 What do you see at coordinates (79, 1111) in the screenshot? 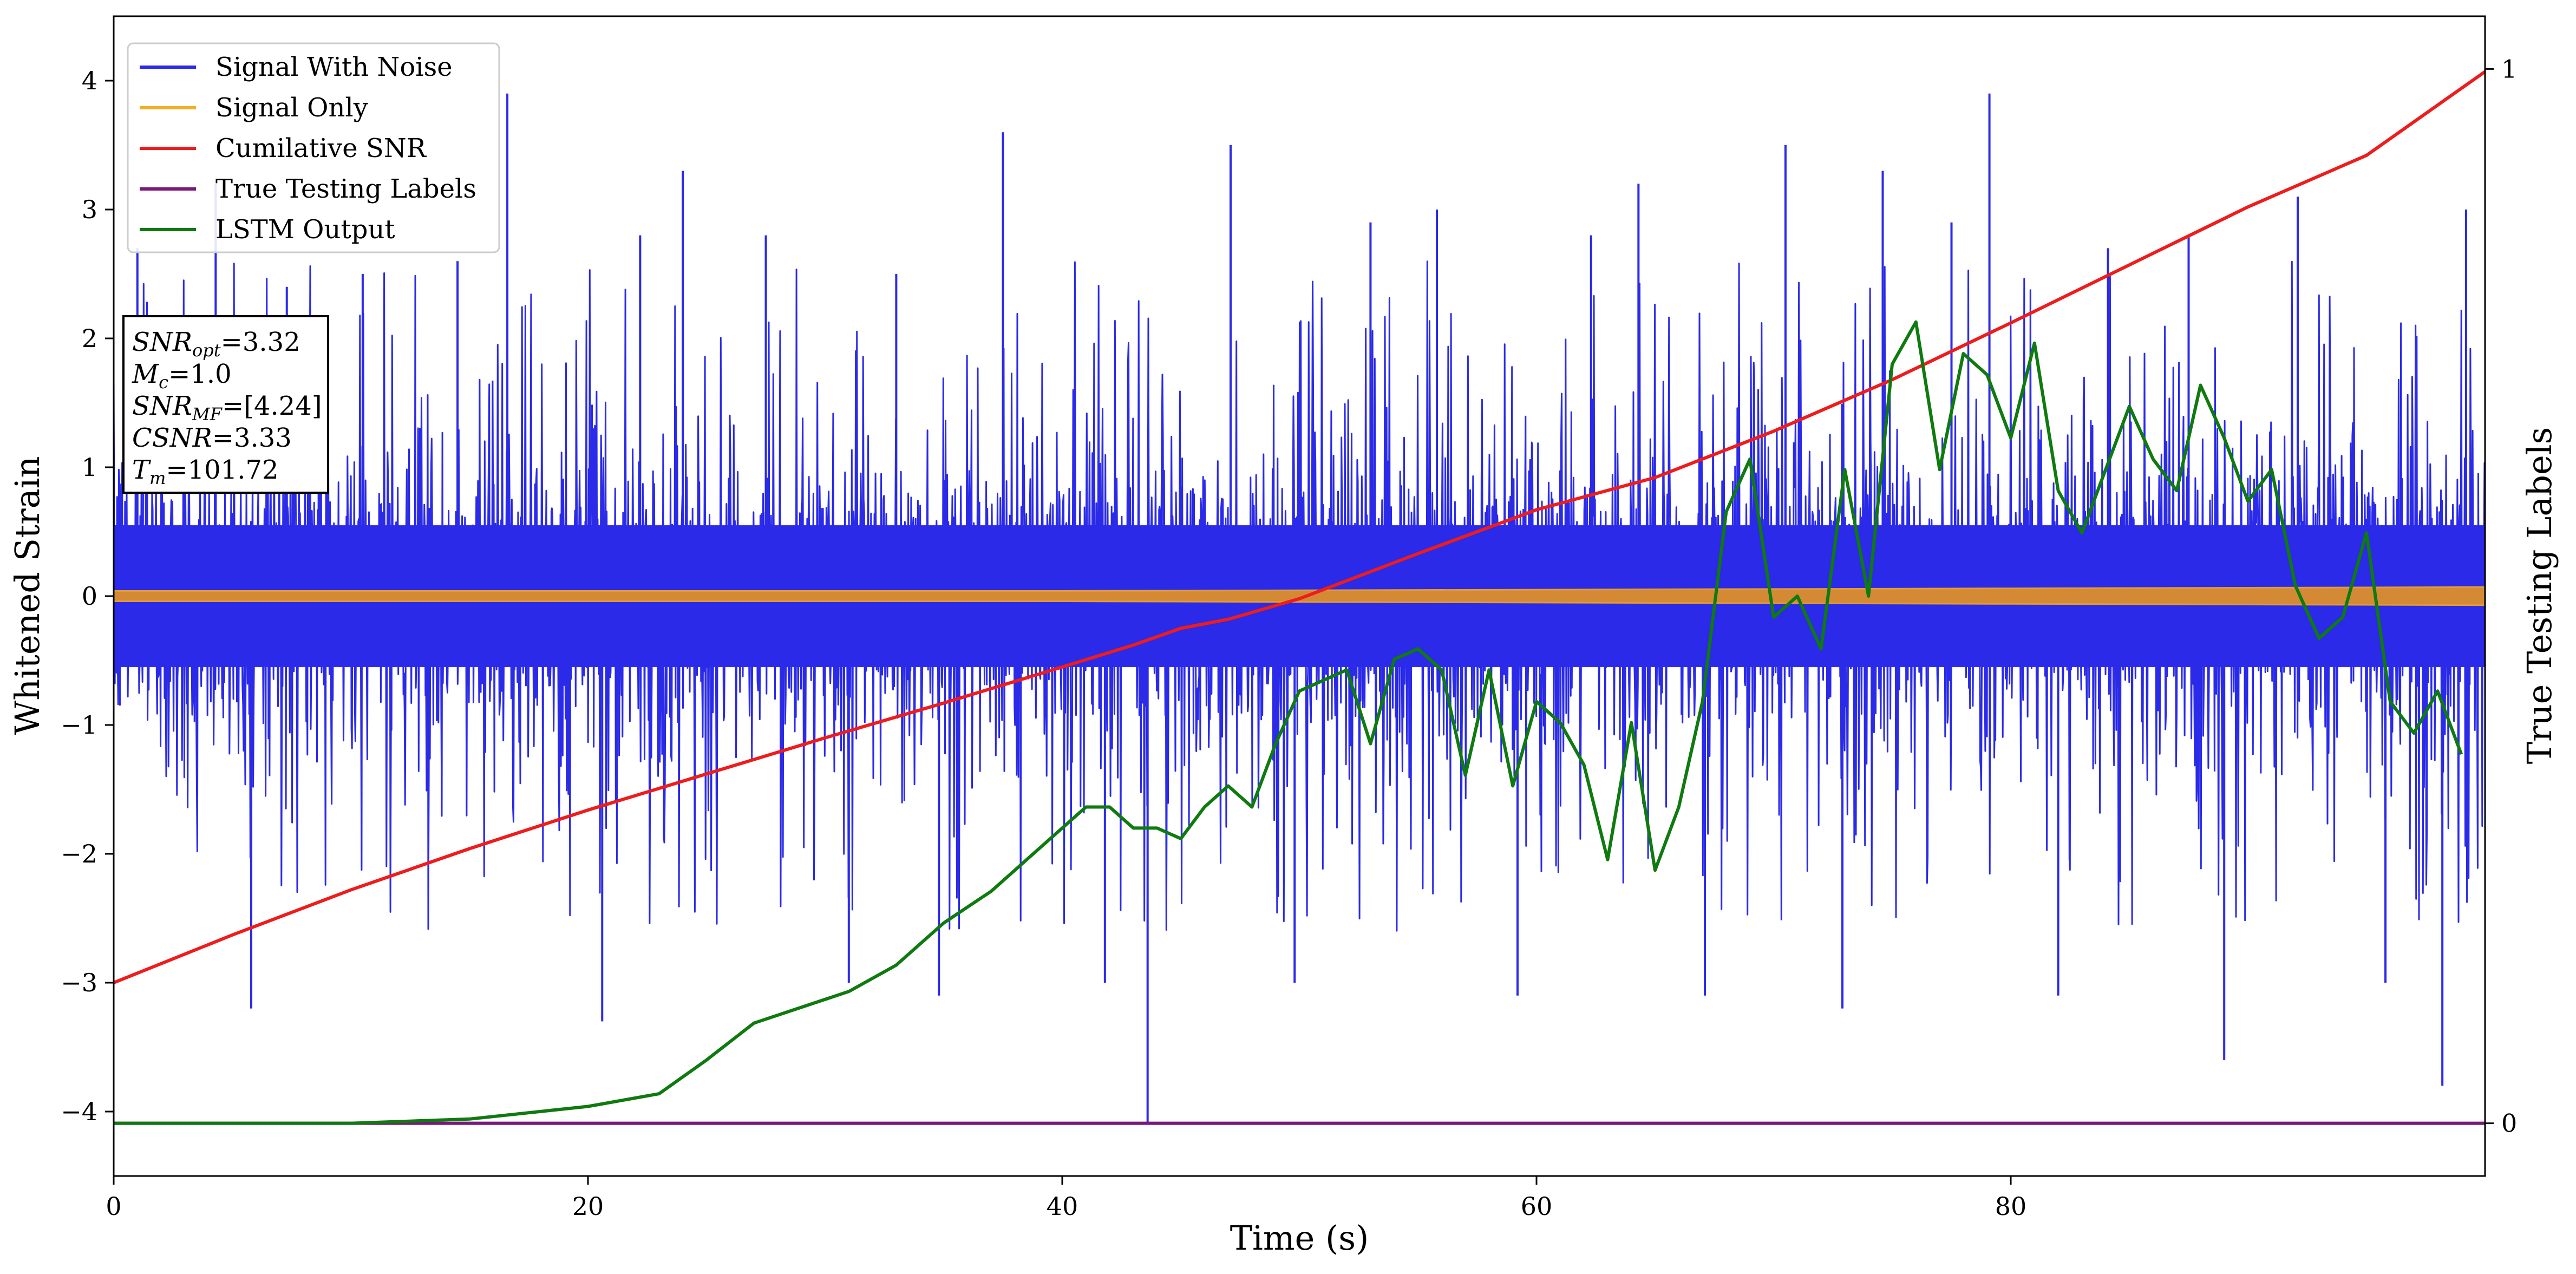
I see `y-tick-label: −4` at bounding box center [79, 1111].